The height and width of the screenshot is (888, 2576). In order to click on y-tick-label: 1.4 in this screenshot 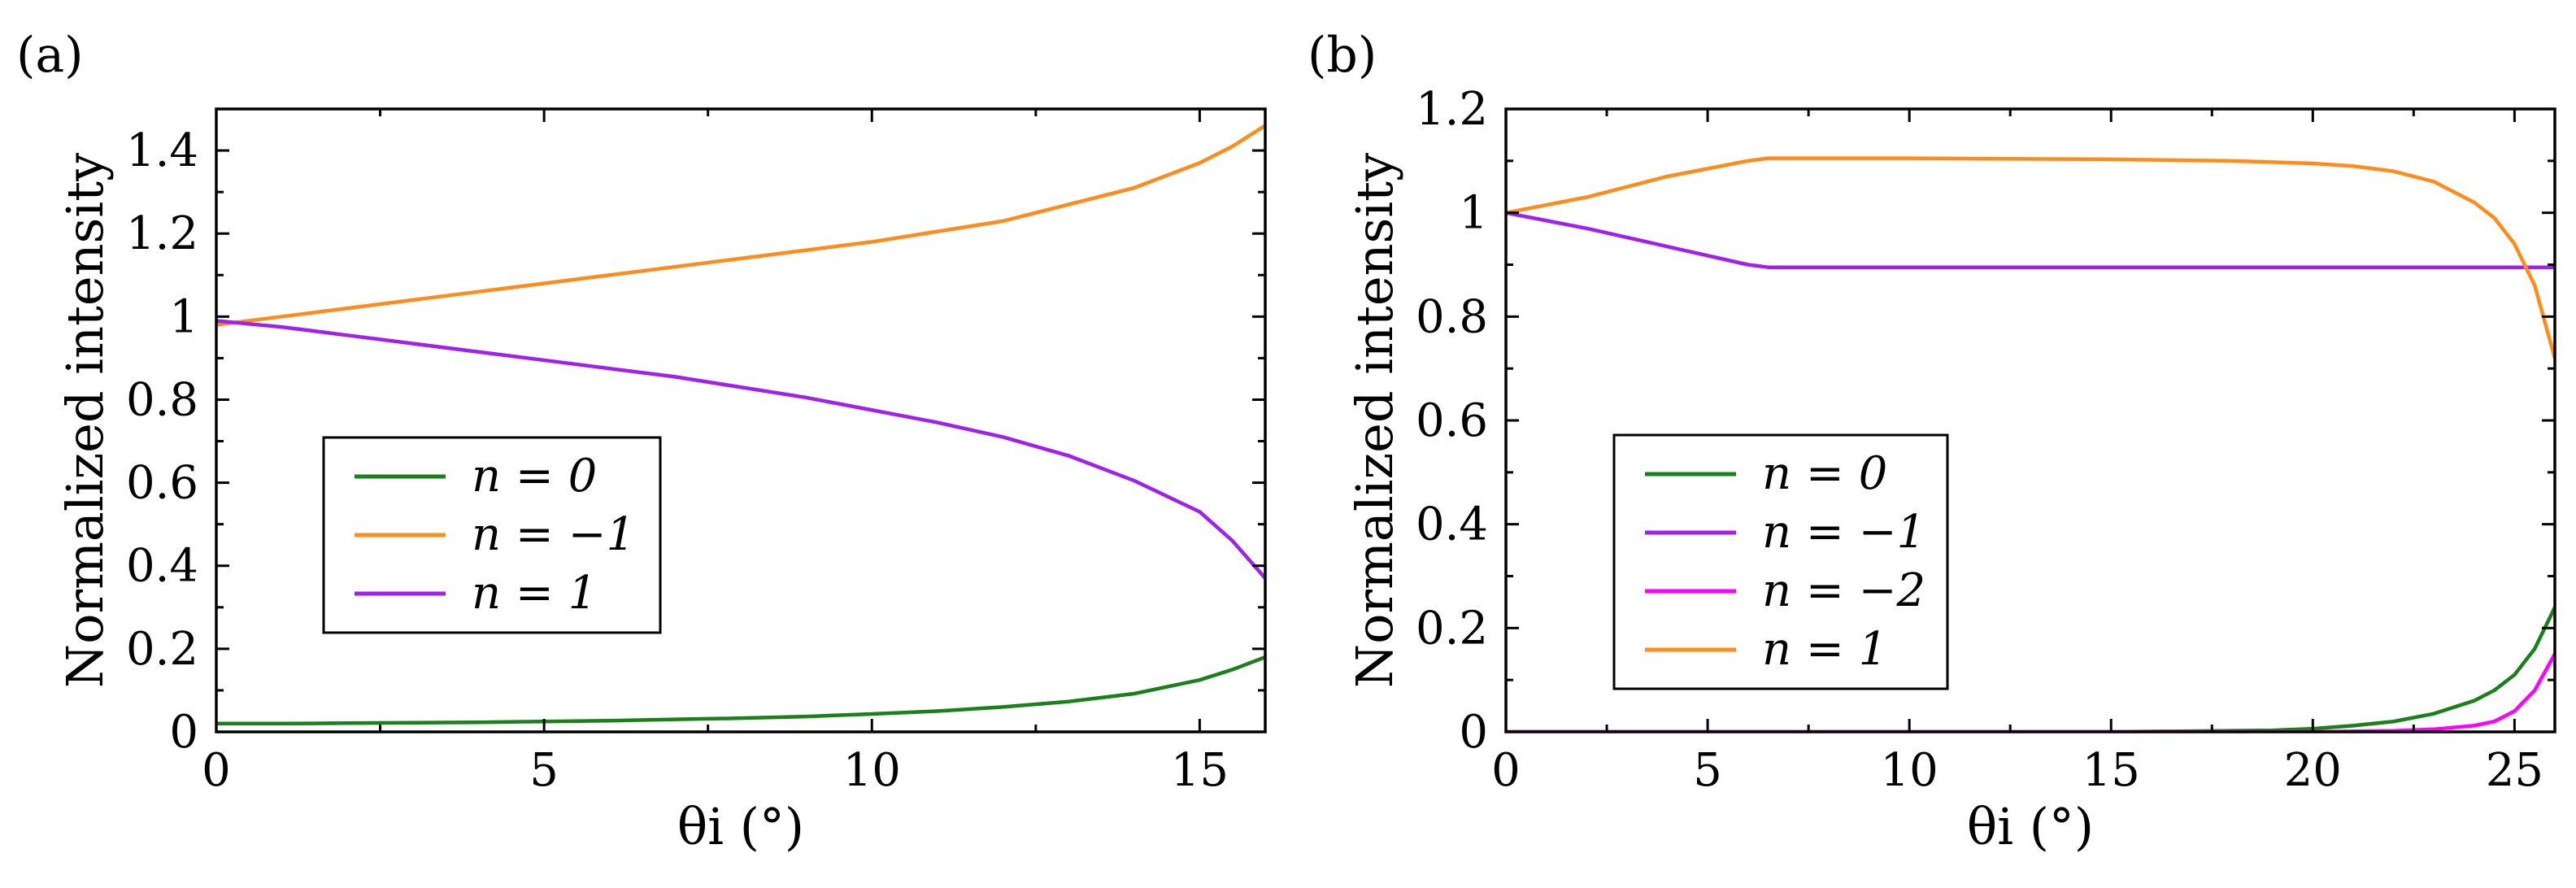, I will do `click(162, 151)`.